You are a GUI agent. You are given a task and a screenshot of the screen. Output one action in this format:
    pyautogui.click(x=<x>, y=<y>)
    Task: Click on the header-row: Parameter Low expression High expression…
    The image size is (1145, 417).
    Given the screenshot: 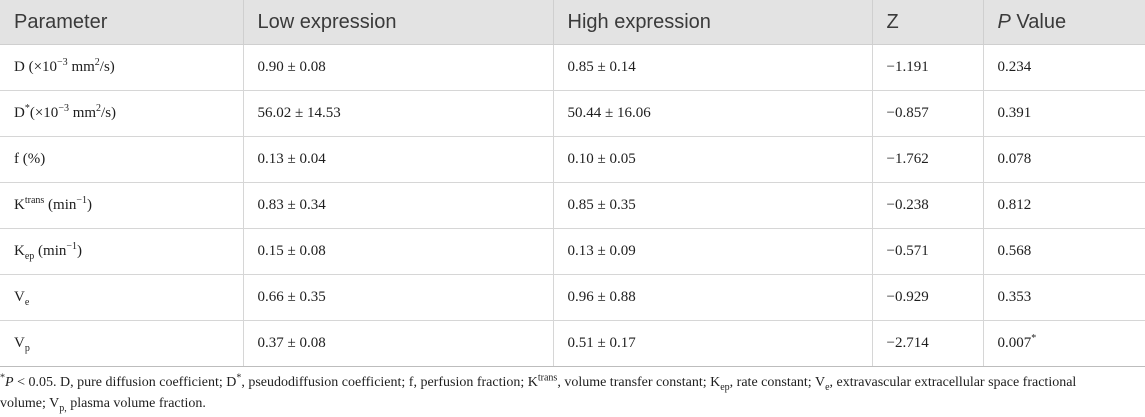 What is the action you would take?
    pyautogui.click(x=572, y=22)
    